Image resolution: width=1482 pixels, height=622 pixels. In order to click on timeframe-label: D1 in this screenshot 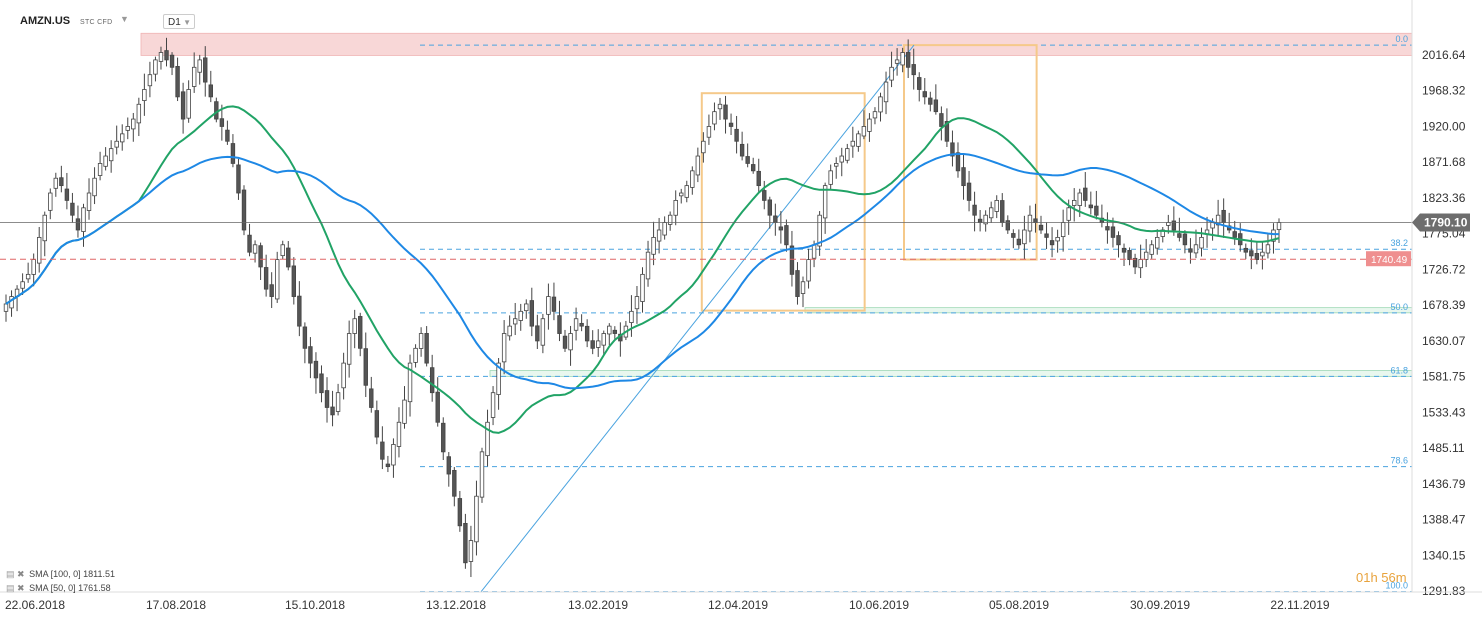, I will do `click(174, 22)`.